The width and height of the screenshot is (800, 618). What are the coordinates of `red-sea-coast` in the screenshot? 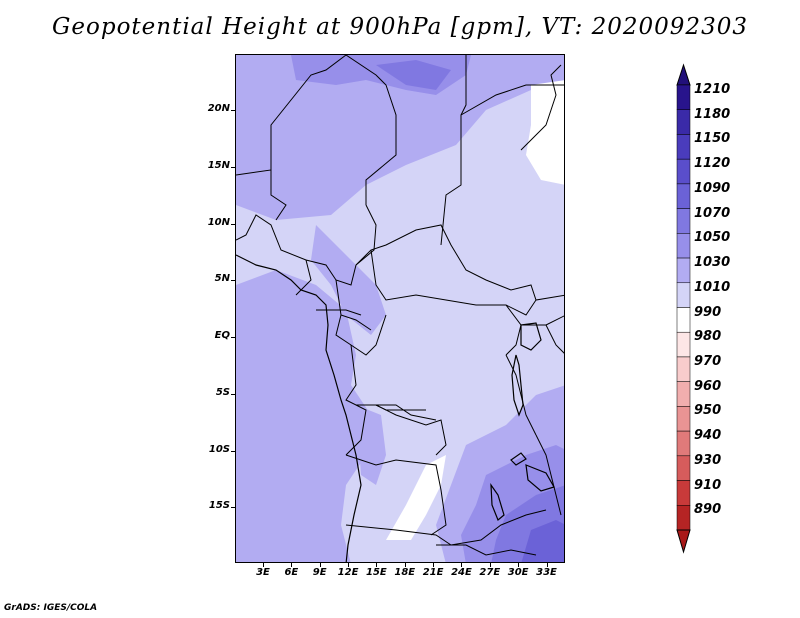 It's located at (541, 107).